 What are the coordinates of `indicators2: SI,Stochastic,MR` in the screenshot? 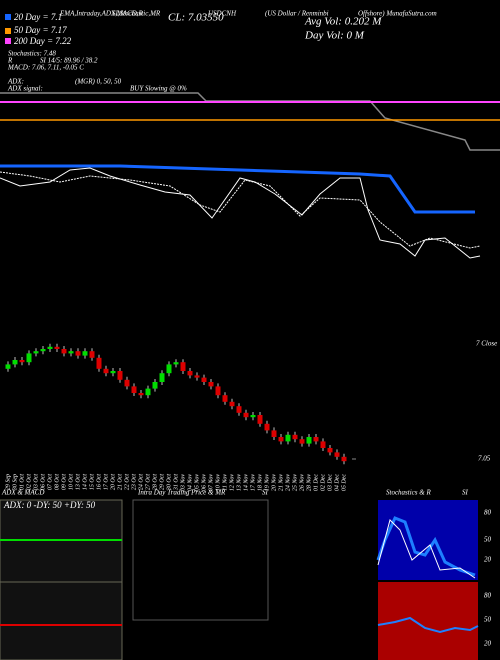 It's located at (136, 14).